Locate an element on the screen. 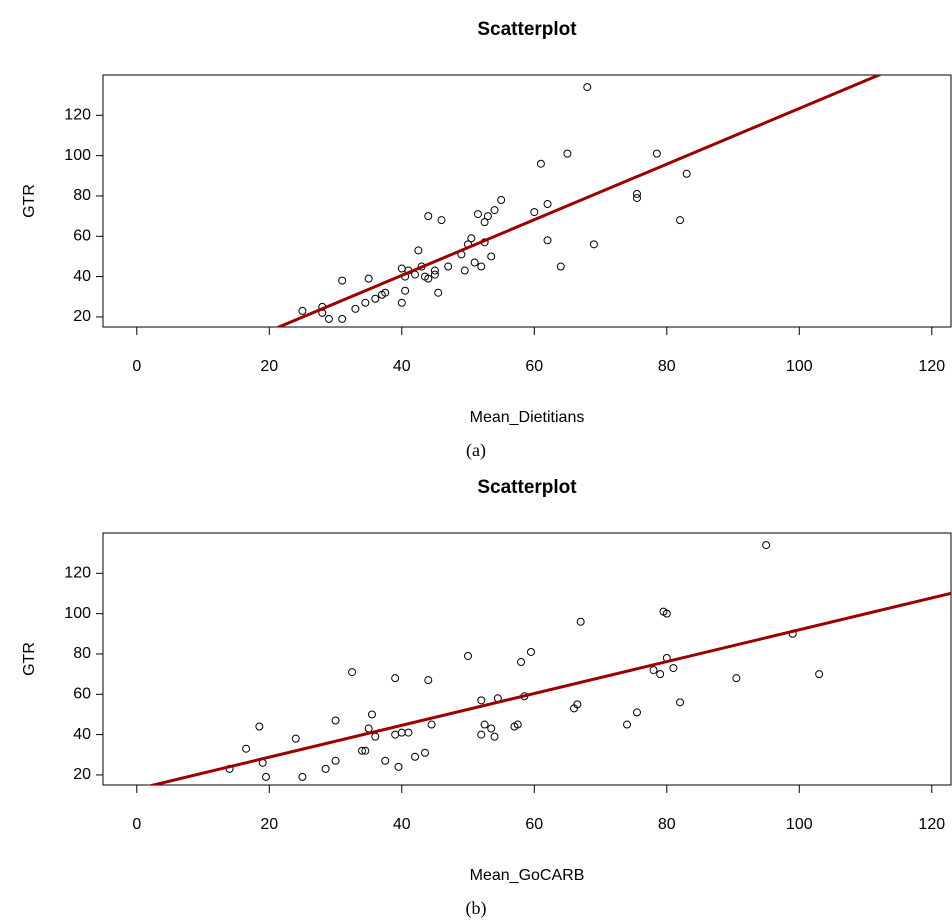 The image size is (952, 923). panel-caption: (b) is located at coordinates (476, 908).